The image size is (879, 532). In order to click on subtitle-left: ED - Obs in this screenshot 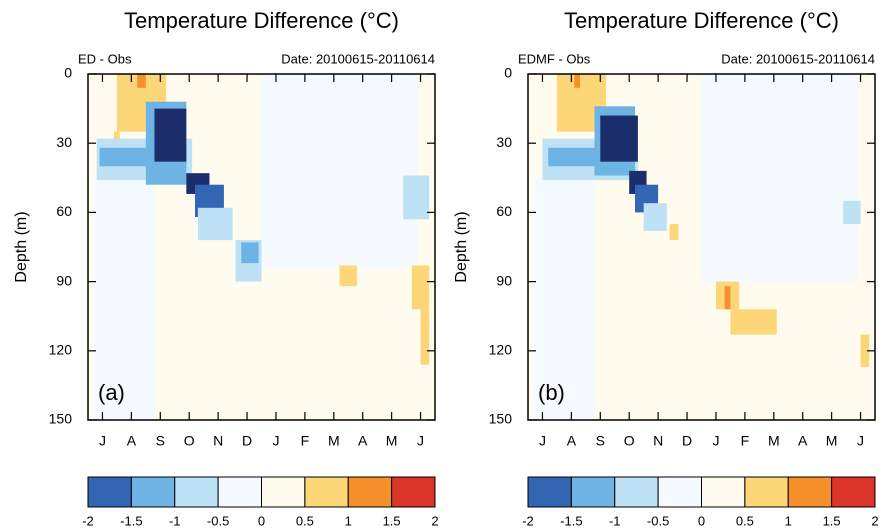, I will do `click(105, 58)`.